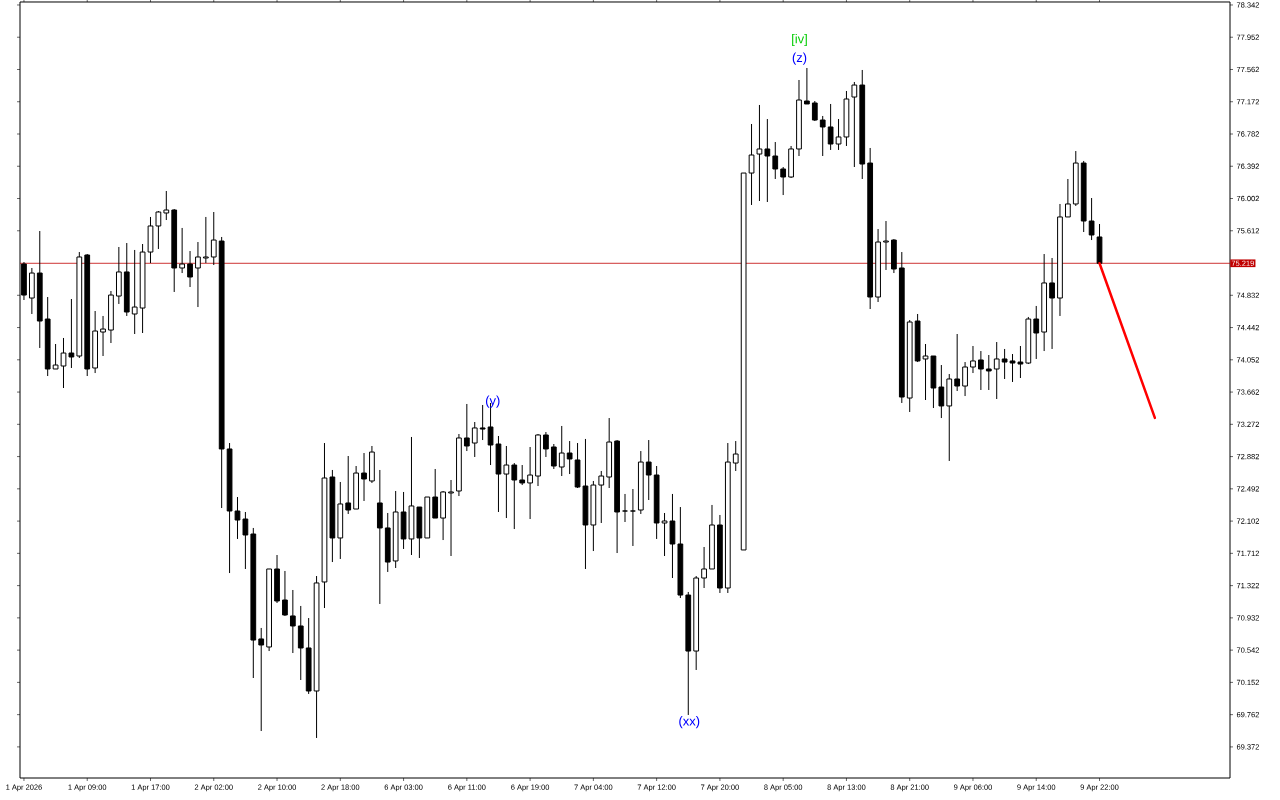 The height and width of the screenshot is (800, 1280). Describe the element at coordinates (689, 722) in the screenshot. I see `annotation: (xx)` at that location.